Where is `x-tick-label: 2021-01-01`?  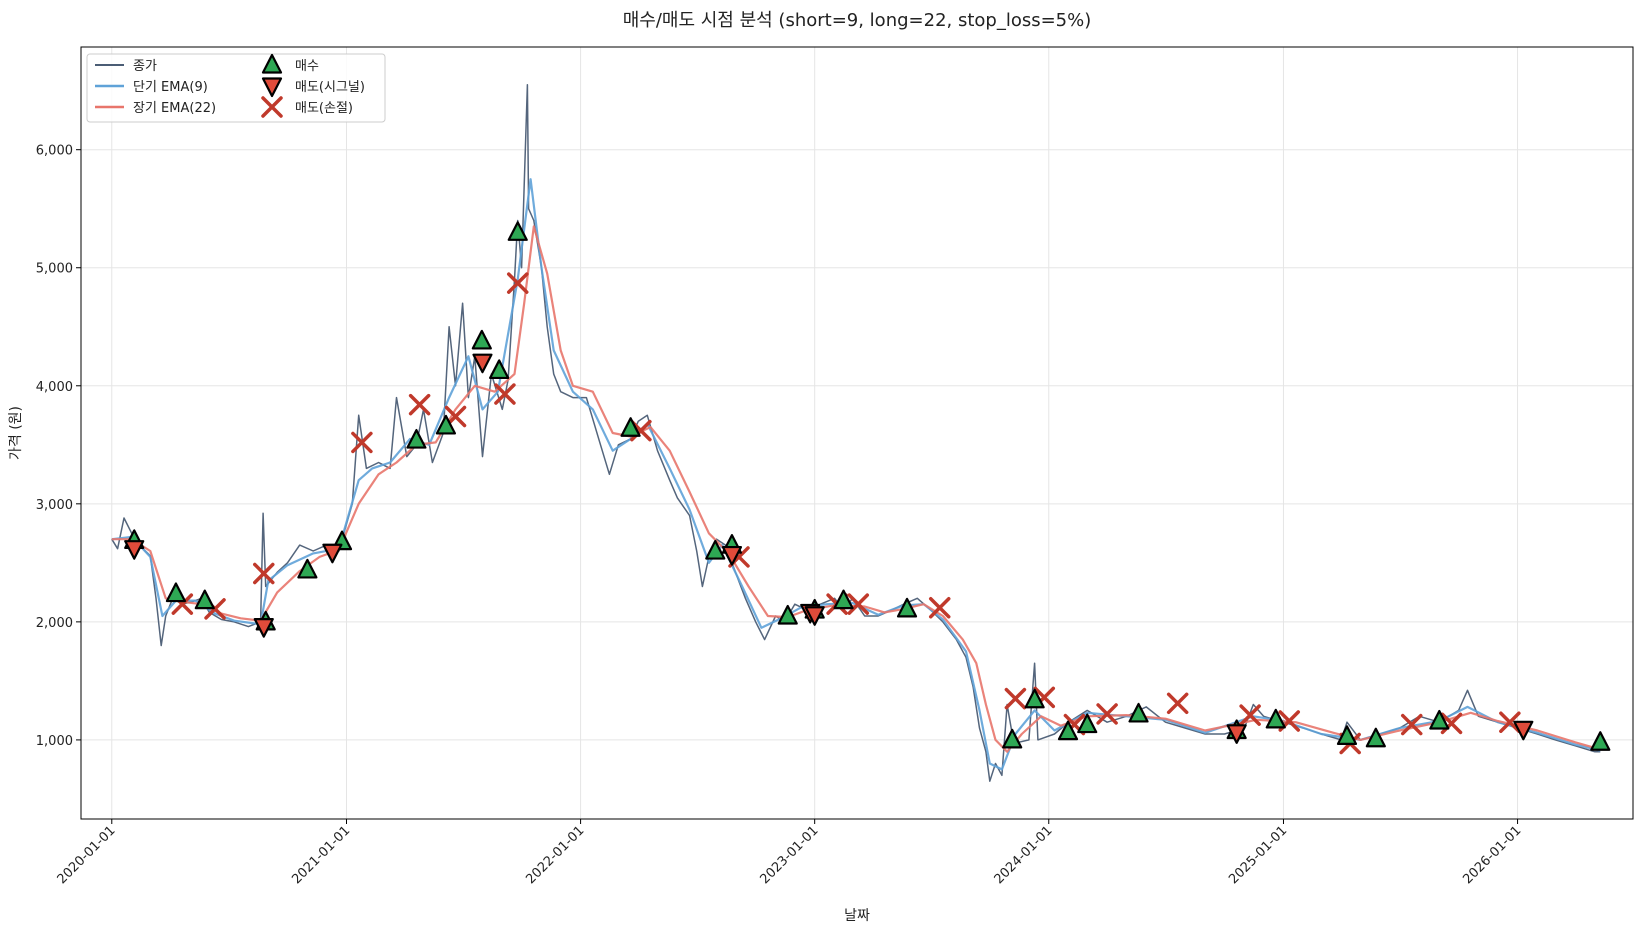 x-tick-label: 2021-01-01 is located at coordinates (321, 855).